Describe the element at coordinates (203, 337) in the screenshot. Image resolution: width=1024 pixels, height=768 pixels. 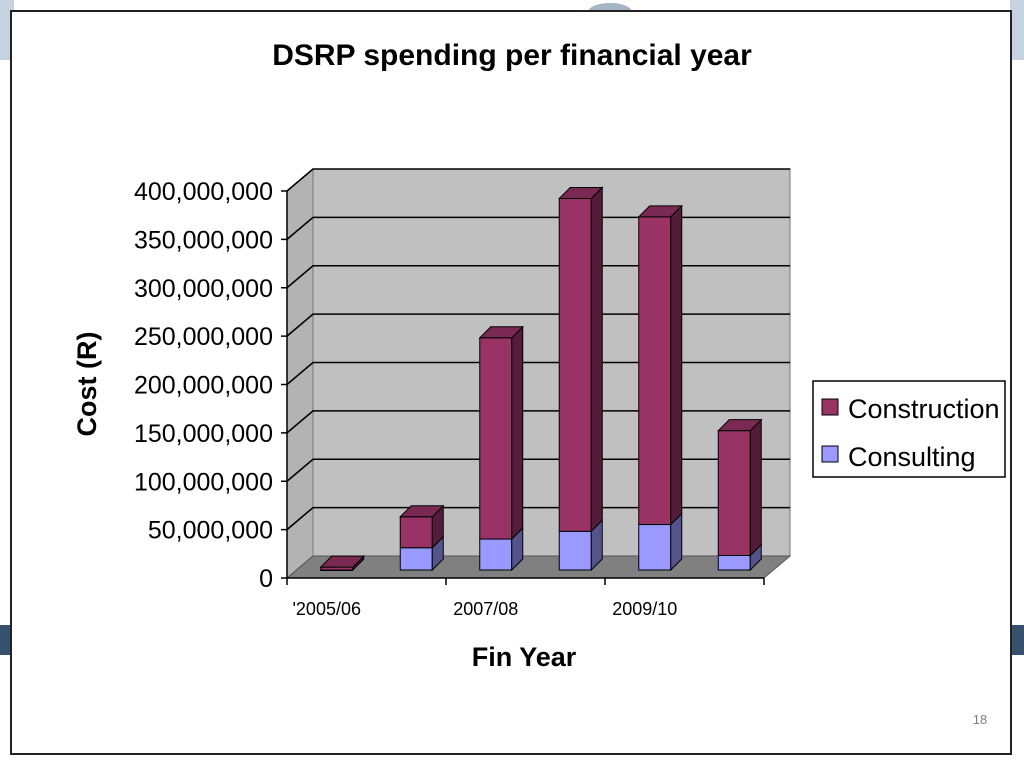
I see `y-tick-label: 250,000,000` at that location.